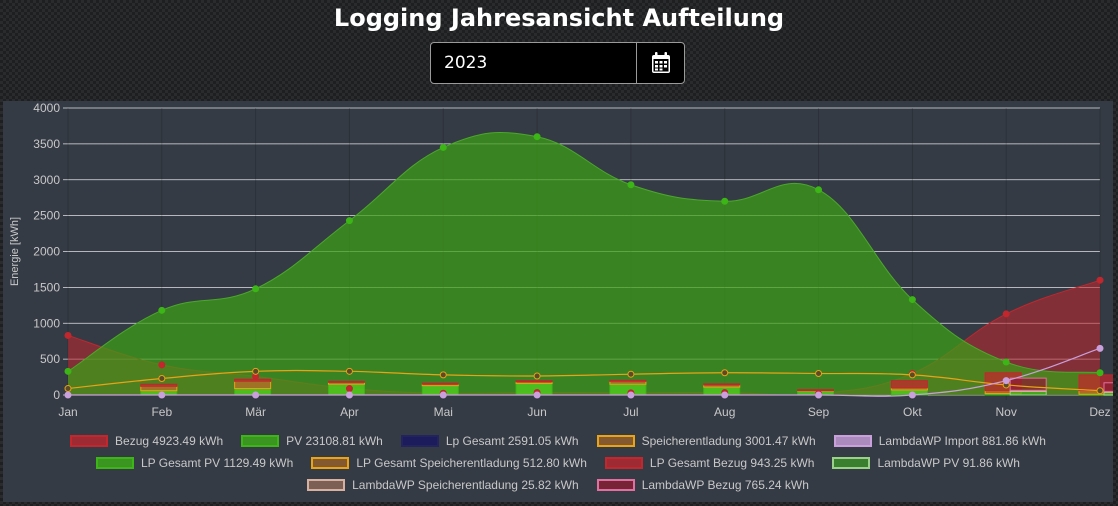 This screenshot has height=506, width=1118. I want to click on legend-item: LambdaWP PV 91.86 kWh, so click(926, 463).